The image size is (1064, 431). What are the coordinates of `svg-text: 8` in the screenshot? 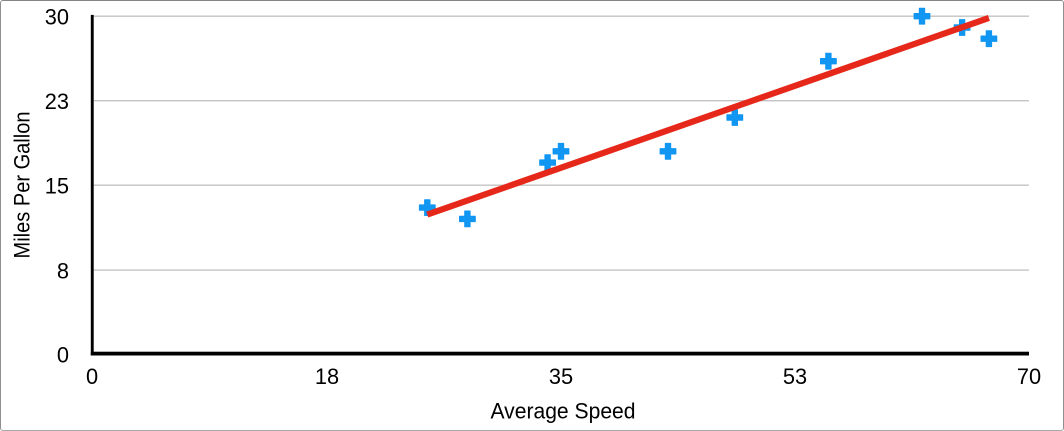 It's located at (63, 270).